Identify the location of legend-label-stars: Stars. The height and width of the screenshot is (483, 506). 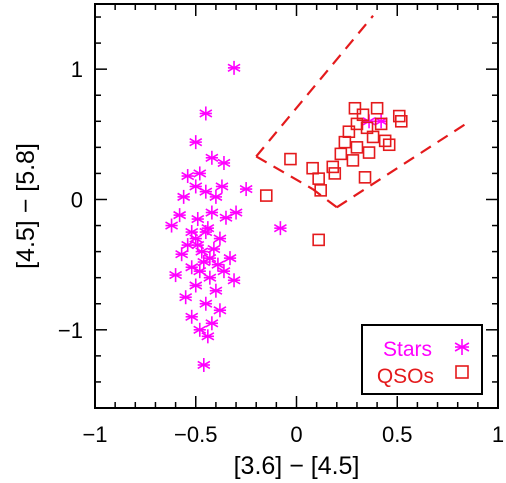
(407, 349).